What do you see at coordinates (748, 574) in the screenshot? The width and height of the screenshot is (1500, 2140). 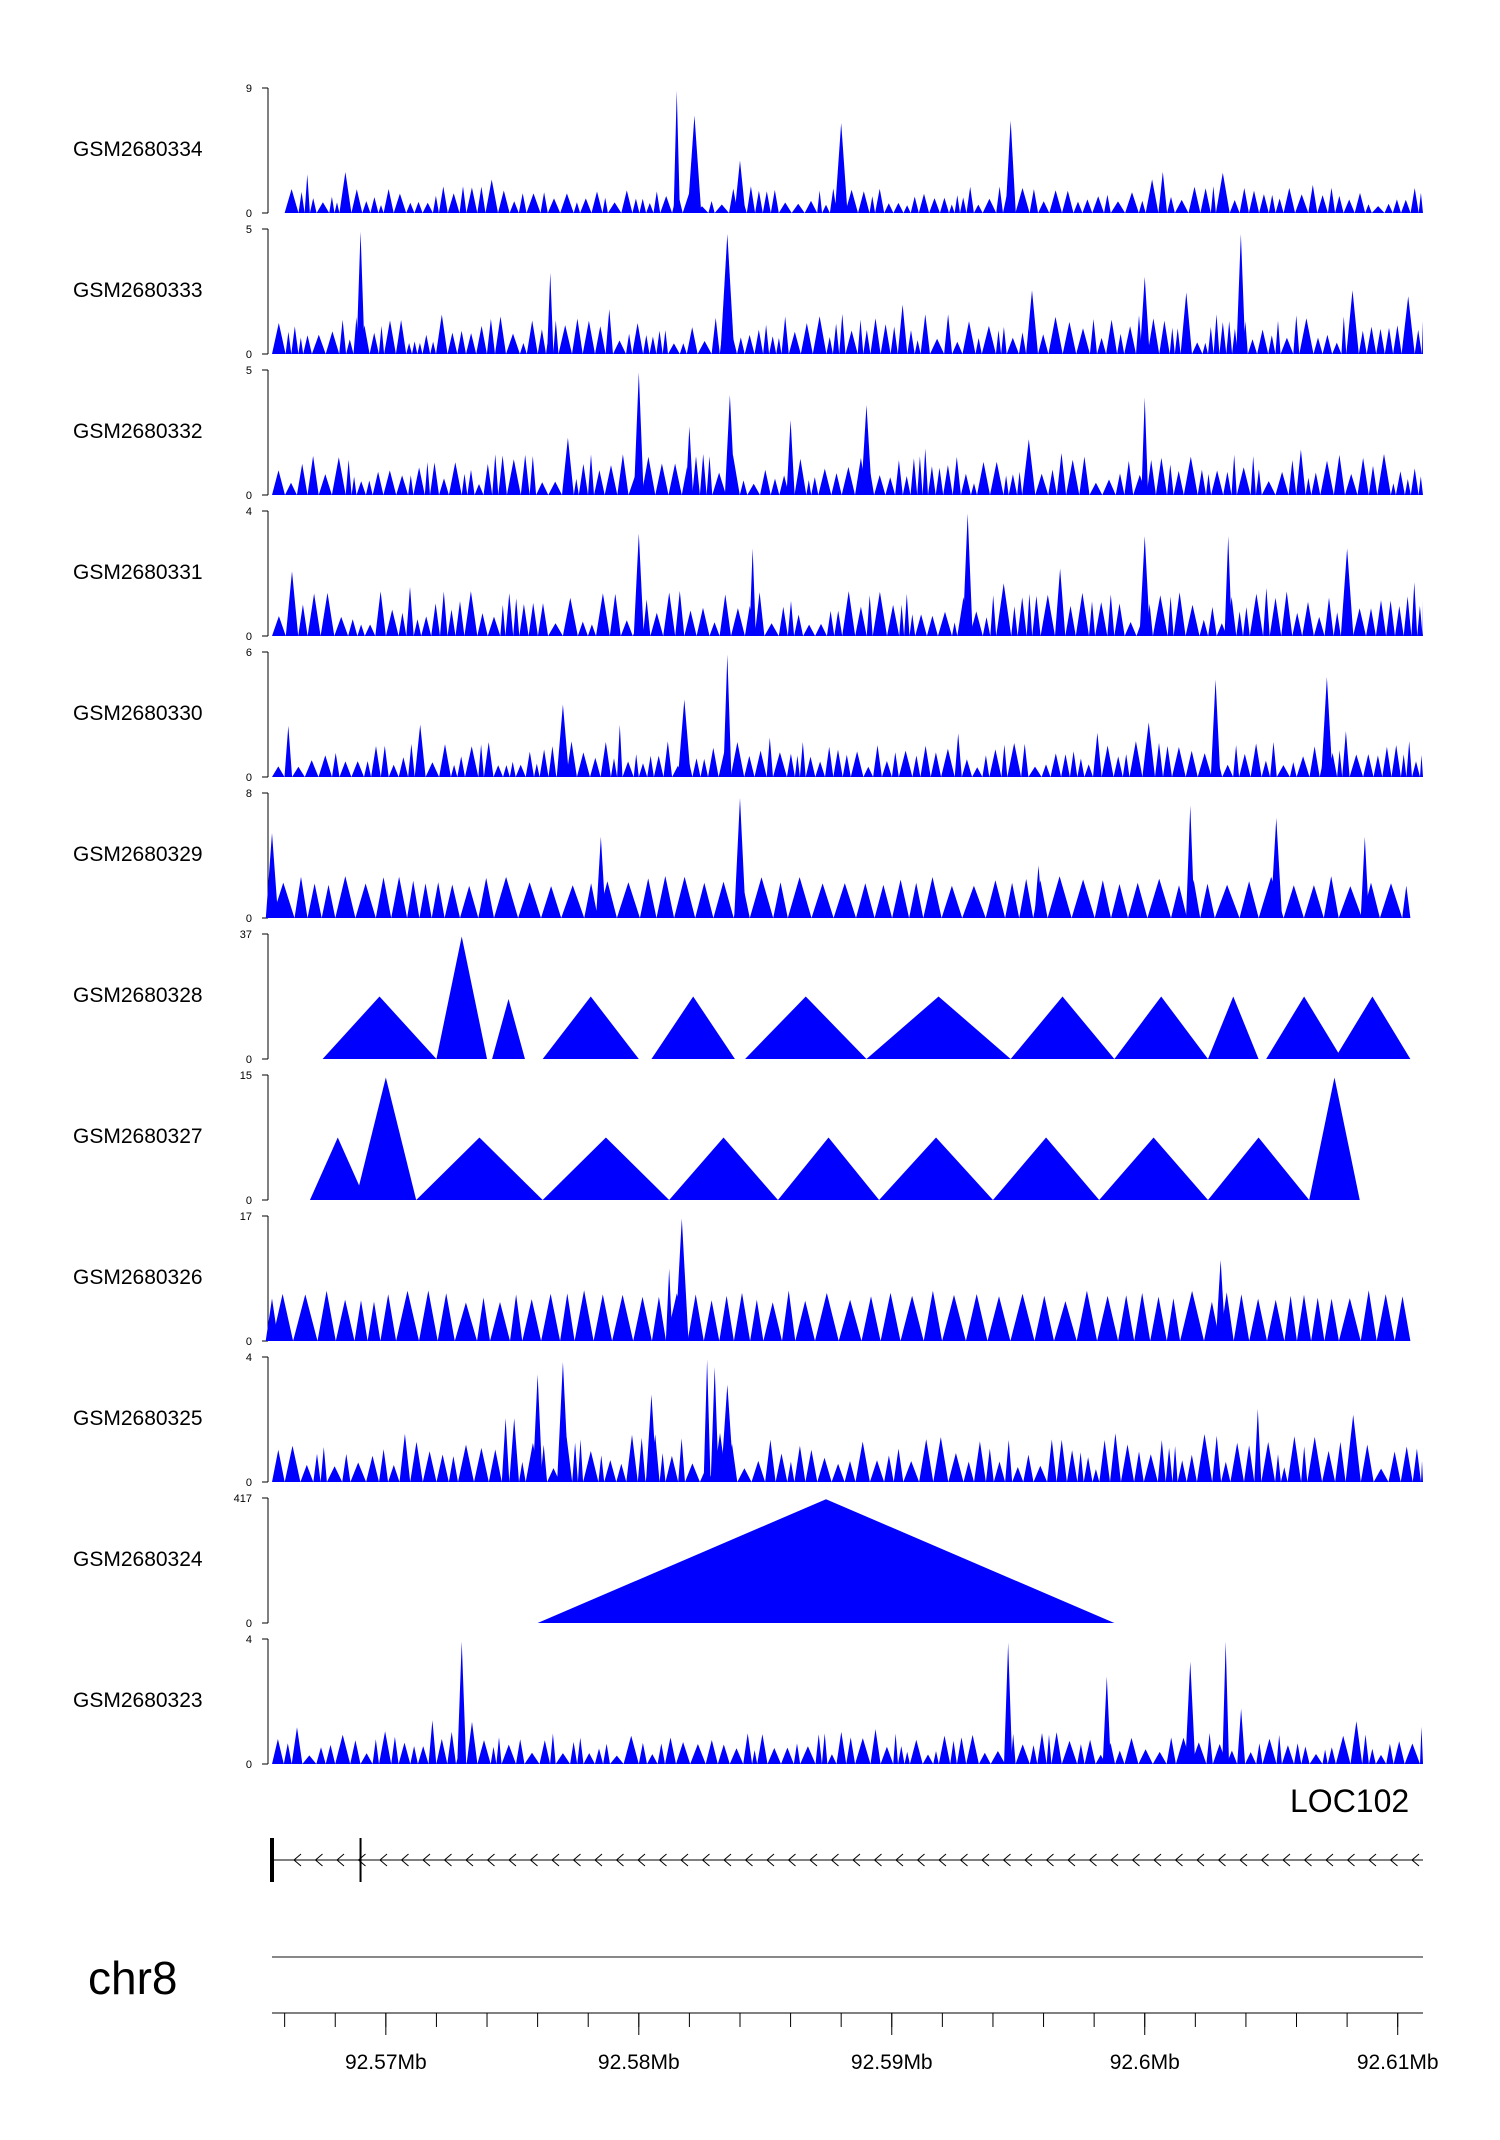 I see `track-gsm2680331: GSM2680331 4 0` at bounding box center [748, 574].